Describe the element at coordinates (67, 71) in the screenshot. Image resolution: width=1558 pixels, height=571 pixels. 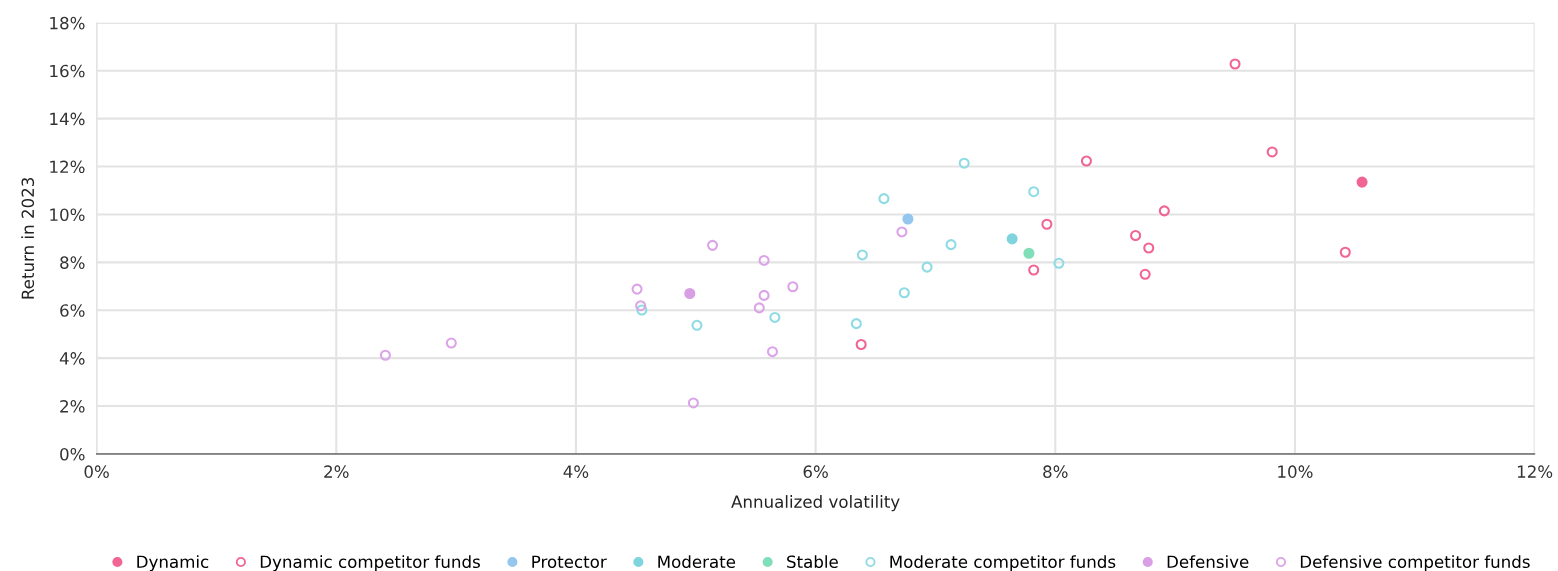
I see `y-tick-label: 16%` at that location.